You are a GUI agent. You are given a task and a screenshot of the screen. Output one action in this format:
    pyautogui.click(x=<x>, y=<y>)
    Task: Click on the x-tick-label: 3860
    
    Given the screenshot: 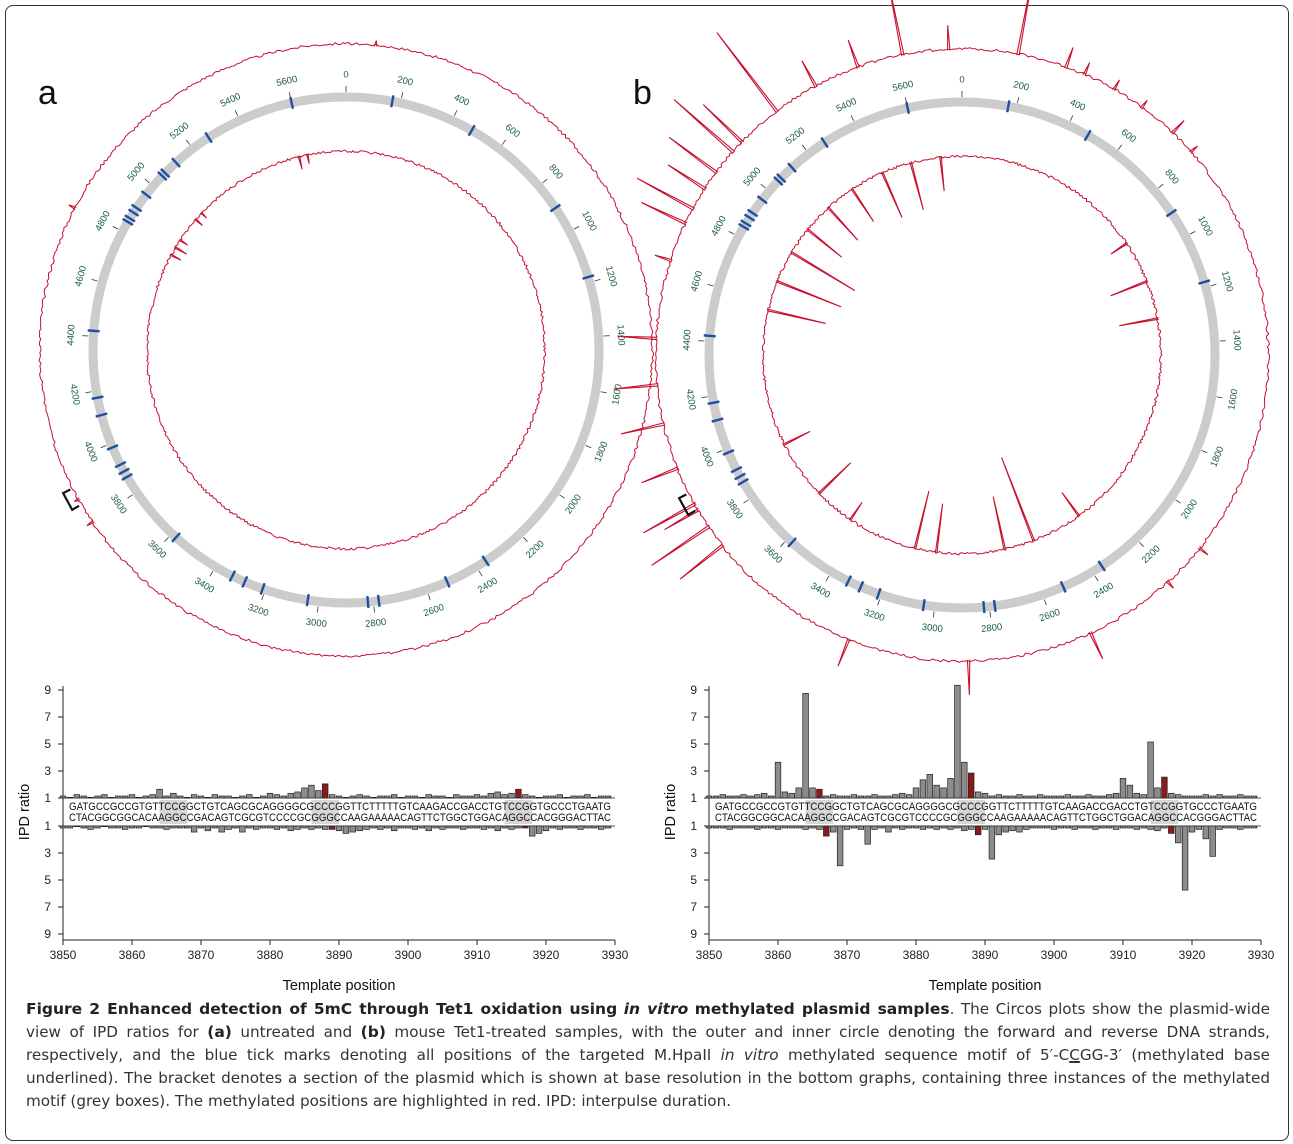 What is the action you would take?
    pyautogui.click(x=132, y=955)
    